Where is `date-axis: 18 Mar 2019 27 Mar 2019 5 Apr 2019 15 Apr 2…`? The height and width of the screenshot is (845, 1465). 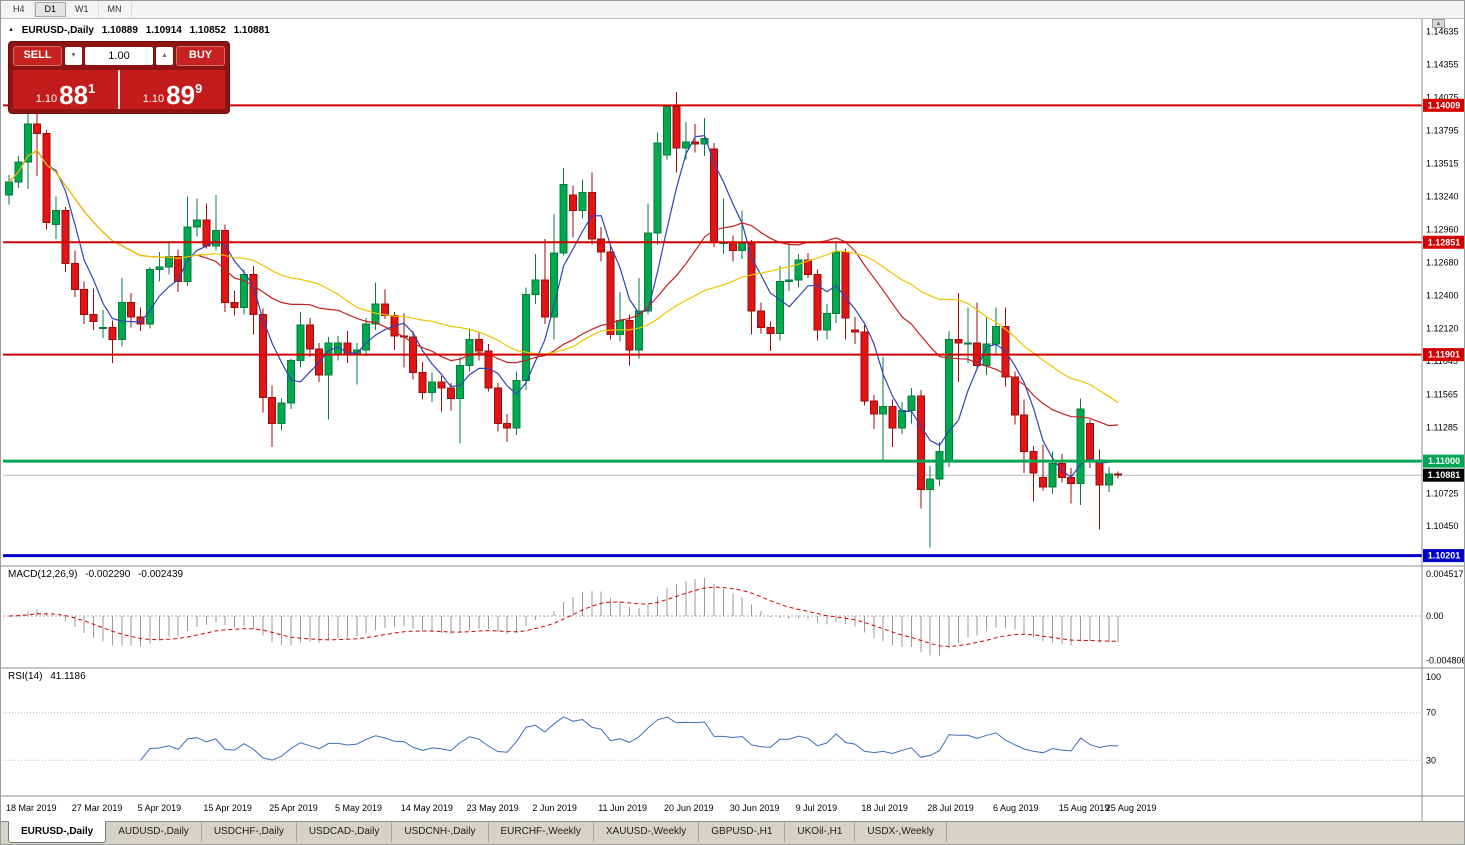
date-axis: 18 Mar 2019 27 Mar 2019 5 Apr 2019 15 Apr 2… is located at coordinates (581, 808).